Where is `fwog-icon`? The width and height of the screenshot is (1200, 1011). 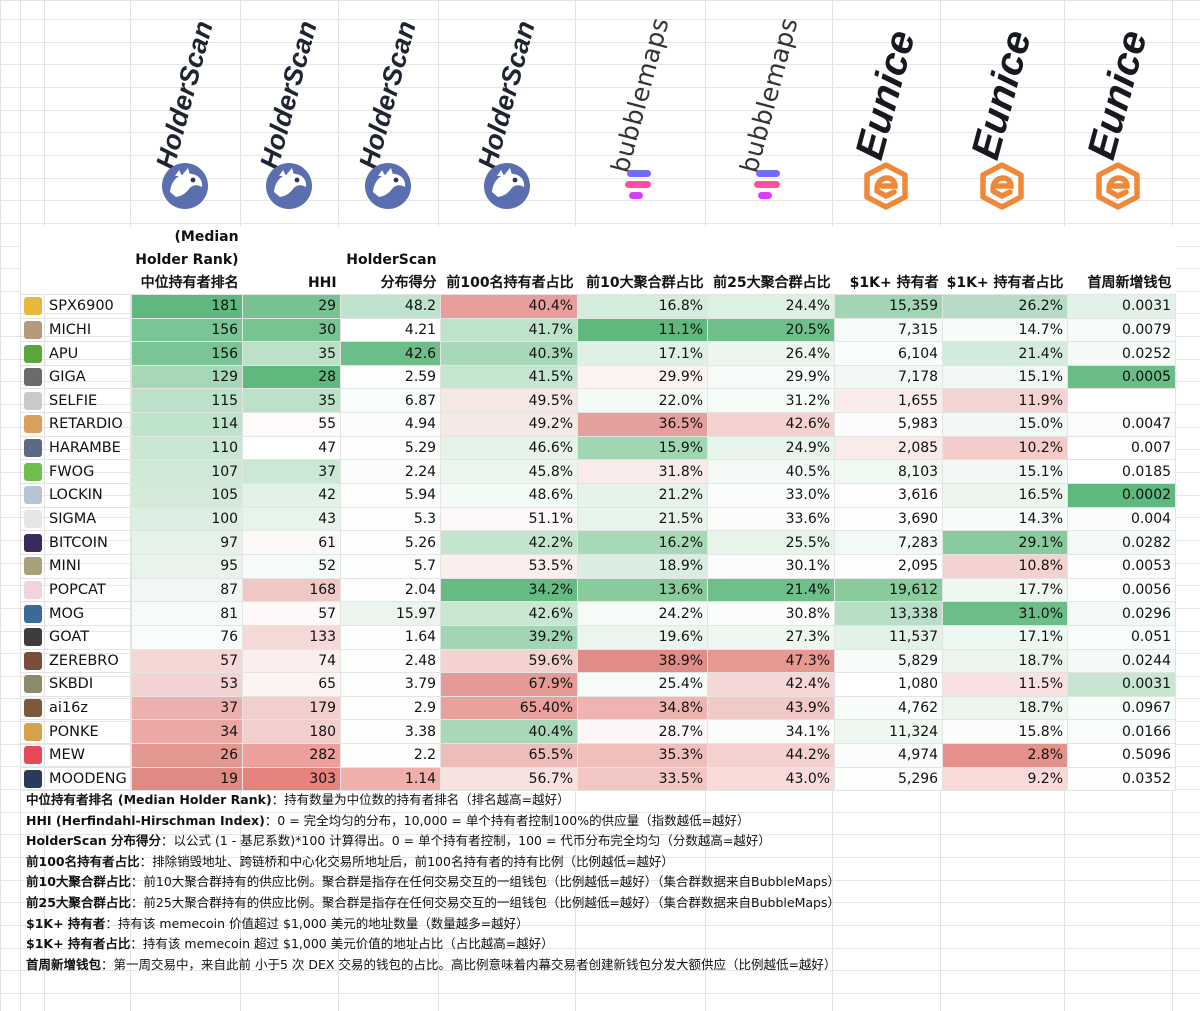 fwog-icon is located at coordinates (32, 471).